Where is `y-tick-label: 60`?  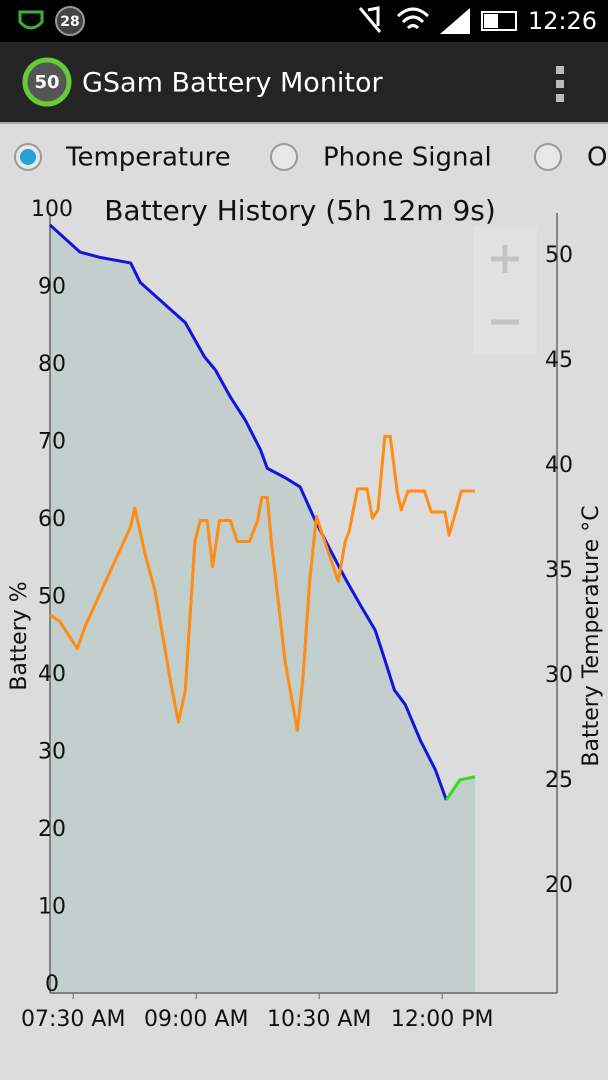 y-tick-label: 60 is located at coordinates (52, 519).